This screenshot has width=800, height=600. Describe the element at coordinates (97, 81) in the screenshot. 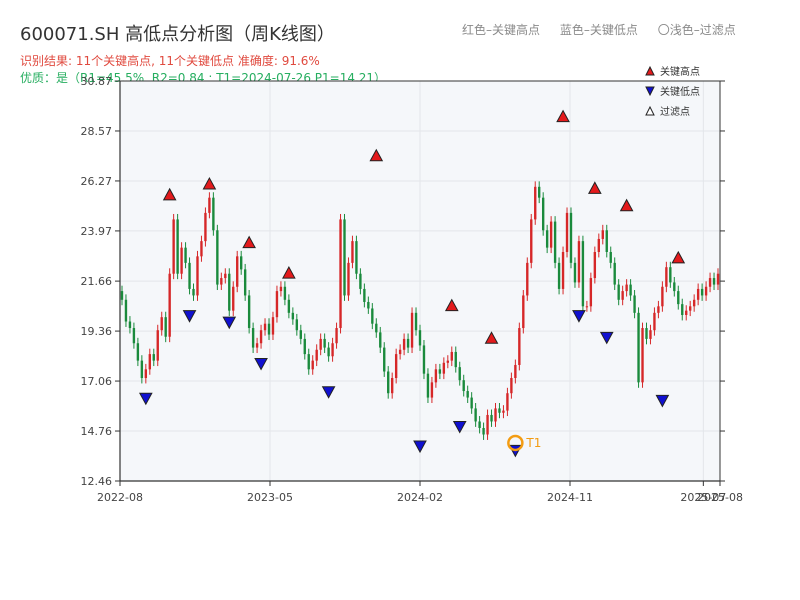

I see `y-tick-label: 30.87` at that location.